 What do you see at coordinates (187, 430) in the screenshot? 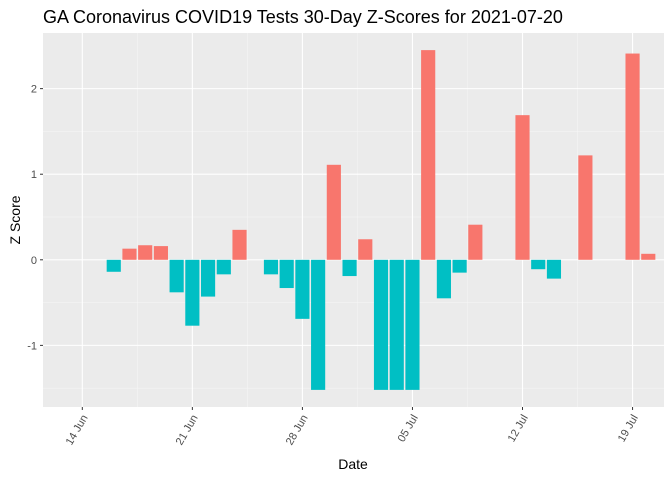
I see `x-tick-label: 21 Jun` at bounding box center [187, 430].